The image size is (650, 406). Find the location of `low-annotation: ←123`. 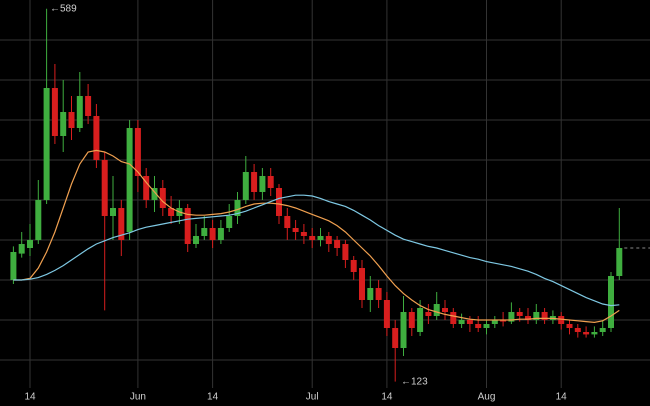

low-annotation: ←123 is located at coordinates (414, 382).